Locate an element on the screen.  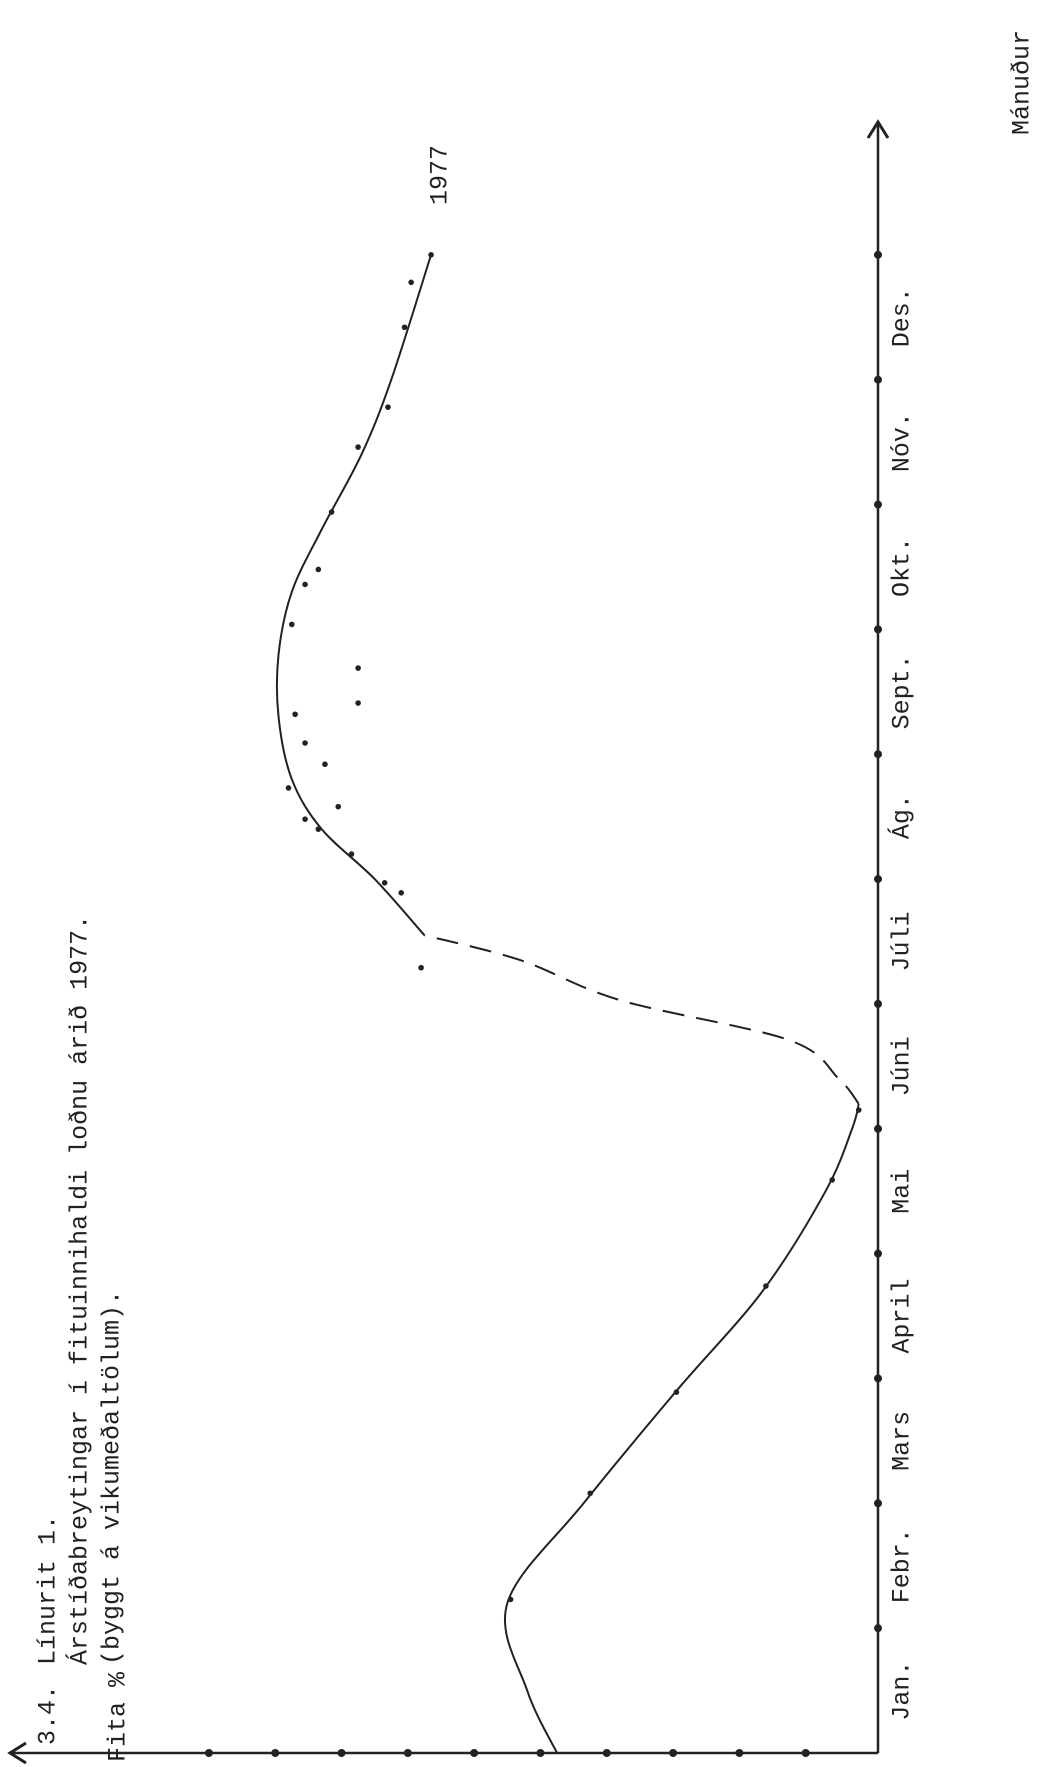
value-axis-arrow is located at coordinates (17, 1753).